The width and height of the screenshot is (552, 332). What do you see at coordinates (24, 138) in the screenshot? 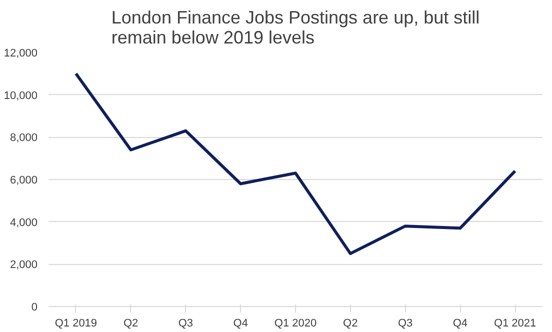
I see `y-tick-label: 8,000` at bounding box center [24, 138].